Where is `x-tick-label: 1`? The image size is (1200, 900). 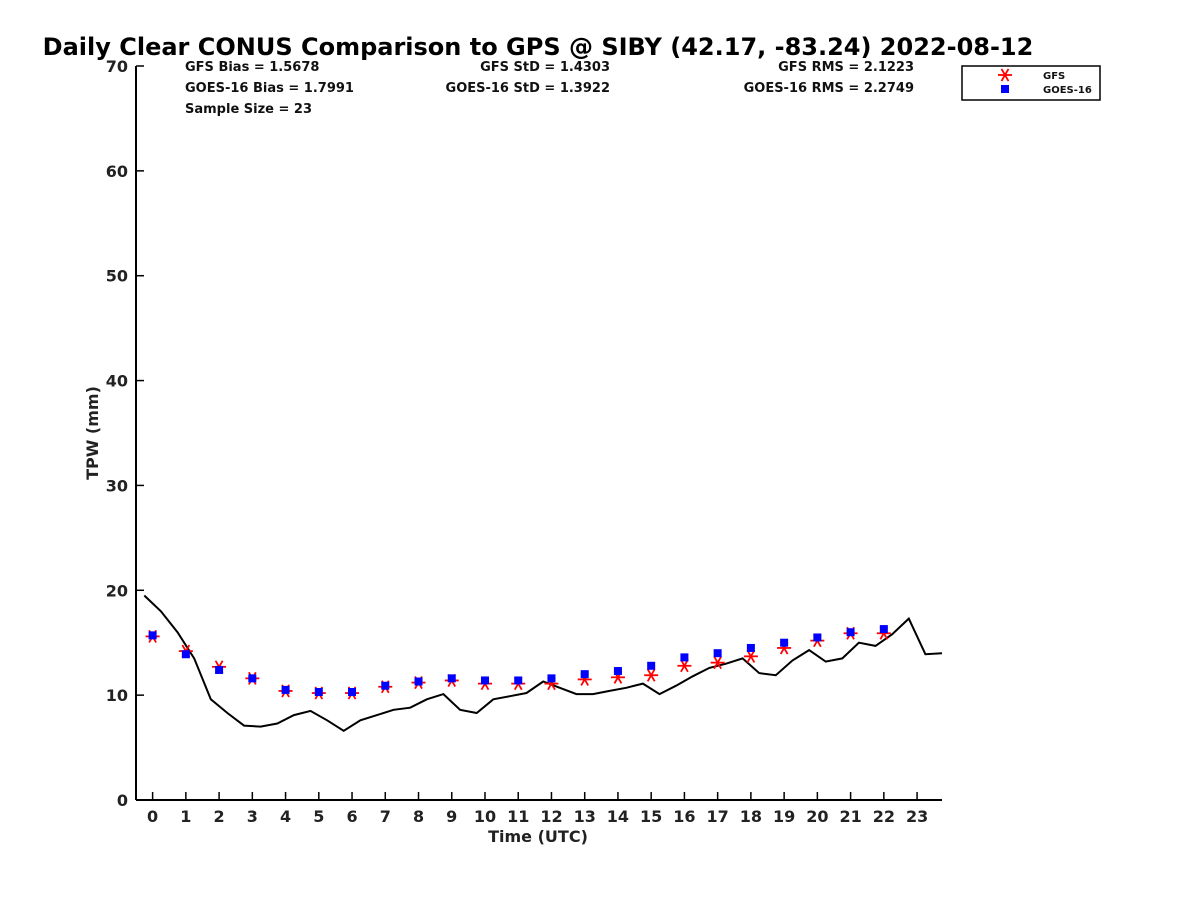
x-tick-label: 1 is located at coordinates (185, 816).